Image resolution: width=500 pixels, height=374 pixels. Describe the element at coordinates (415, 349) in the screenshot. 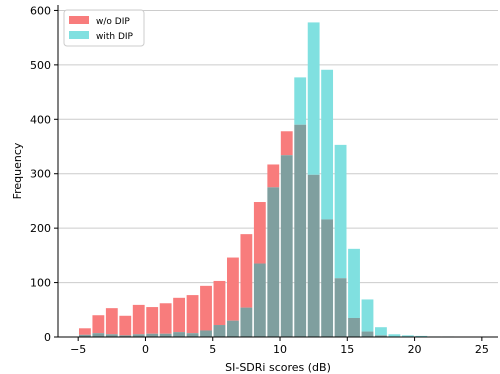

I see `x-tick-label-5: 20` at that location.